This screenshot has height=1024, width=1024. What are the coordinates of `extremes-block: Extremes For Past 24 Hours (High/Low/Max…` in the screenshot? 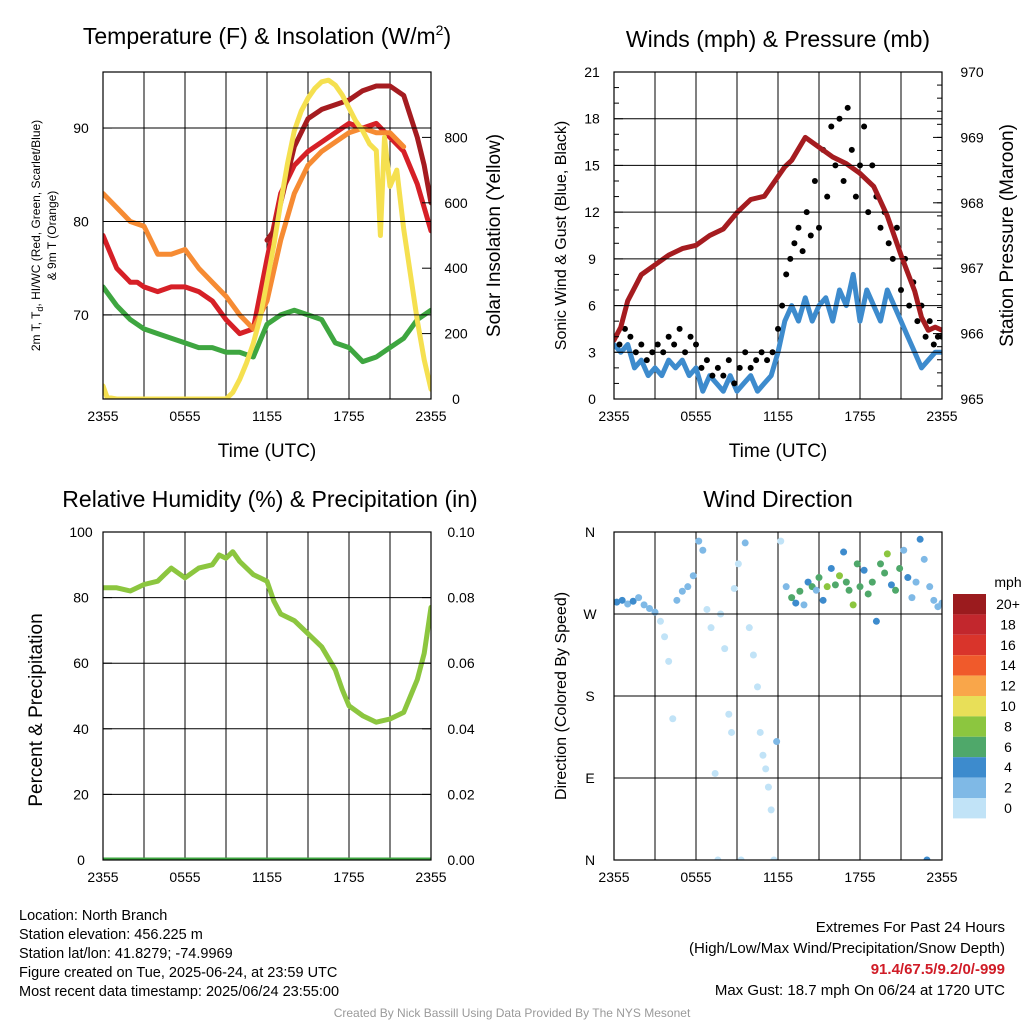 It's located at (847, 959).